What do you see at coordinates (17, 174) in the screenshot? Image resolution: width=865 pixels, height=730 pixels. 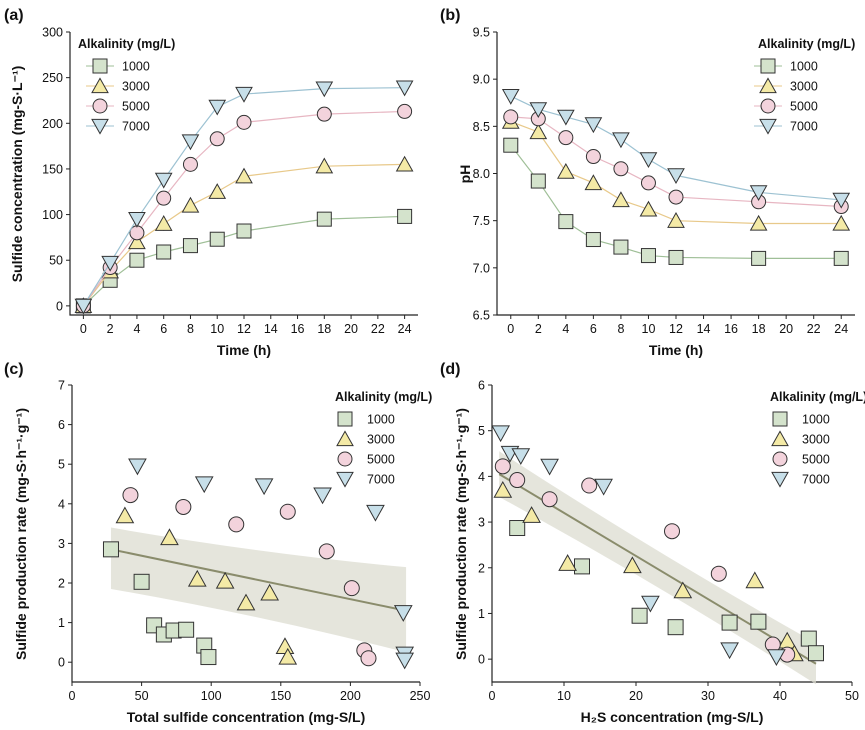 I see `y-axis-label: Sulfide concentration (mg-S·L⁻¹)` at bounding box center [17, 174].